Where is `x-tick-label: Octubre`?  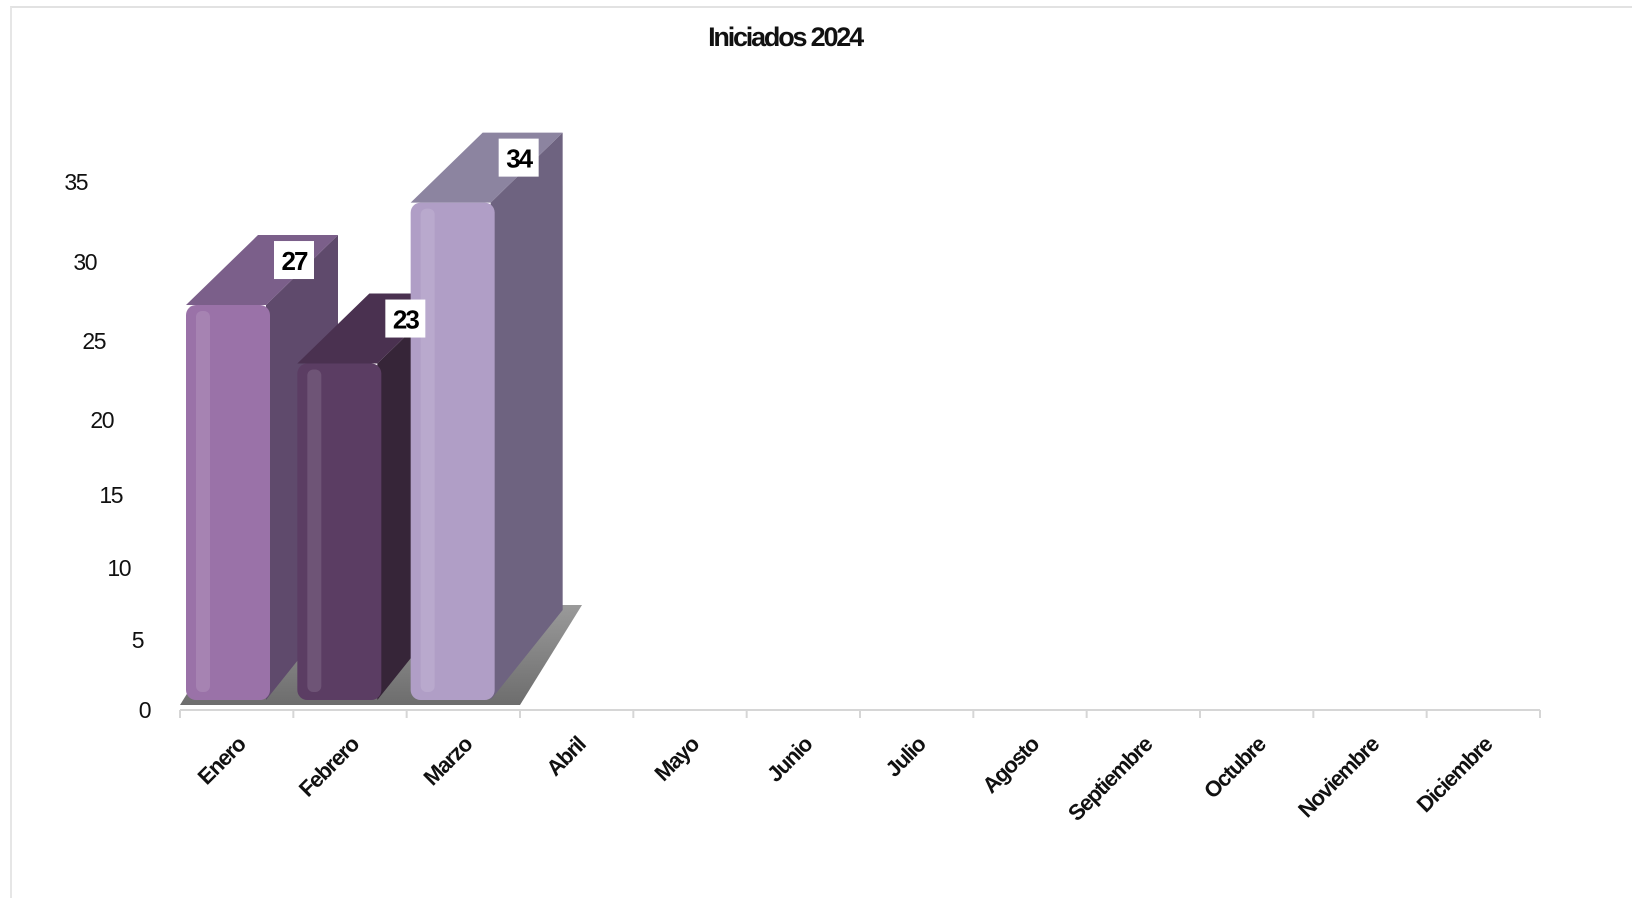
x-tick-label: Octubre is located at coordinates (1235, 767).